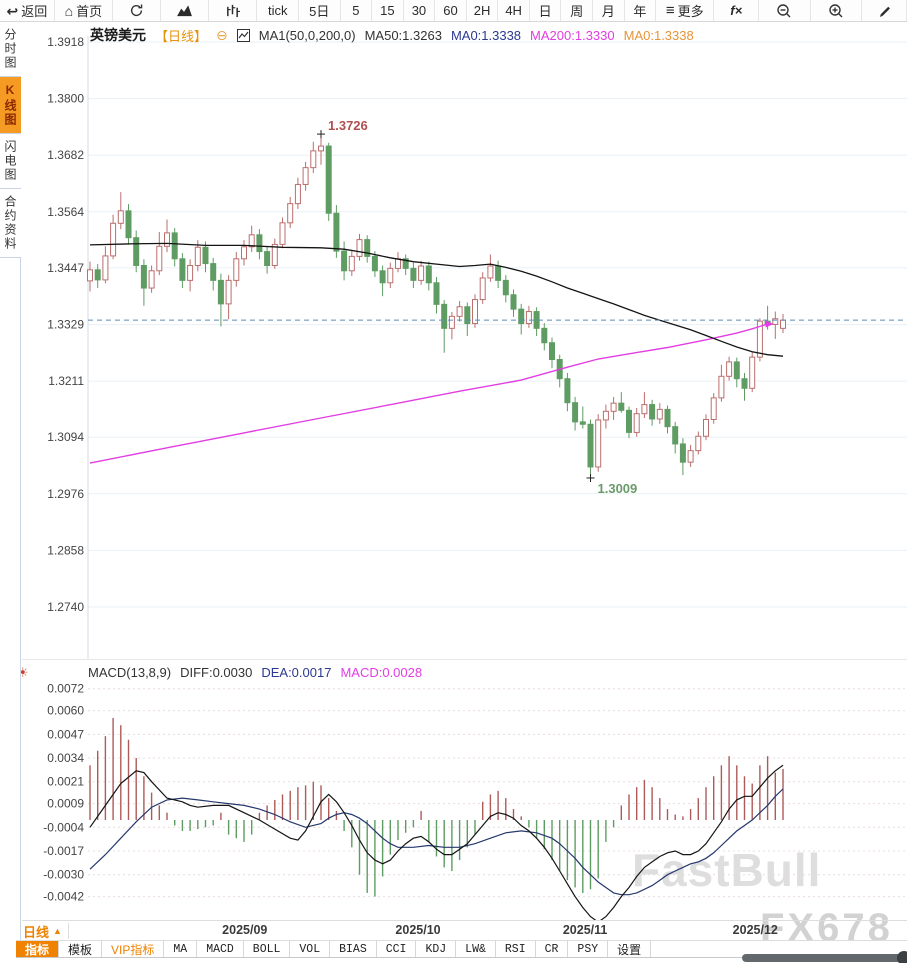 The width and height of the screenshot is (907, 963). I want to click on timeframe-month: 月, so click(609, 10).